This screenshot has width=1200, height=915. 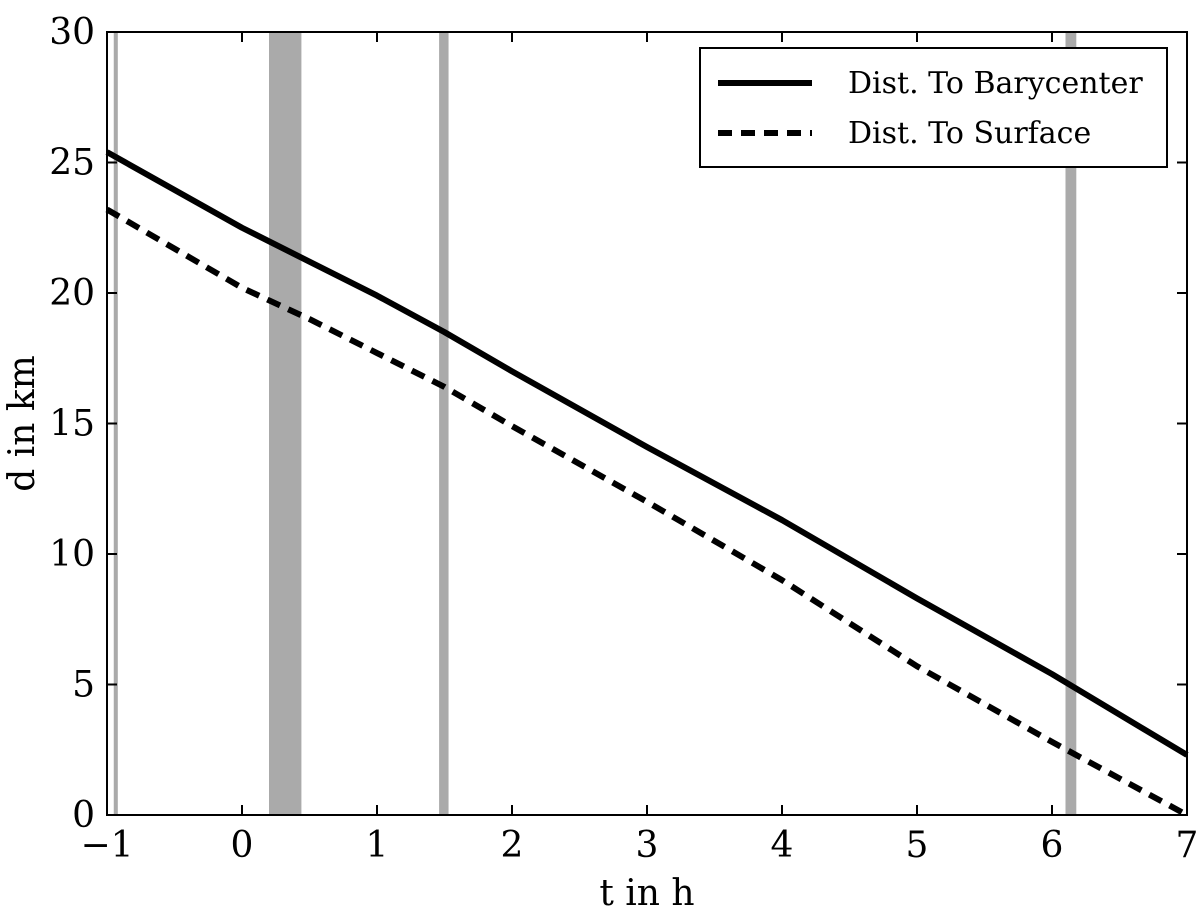 I want to click on legend: Dist. To Barycenter Dist. To Surface, so click(x=933, y=107).